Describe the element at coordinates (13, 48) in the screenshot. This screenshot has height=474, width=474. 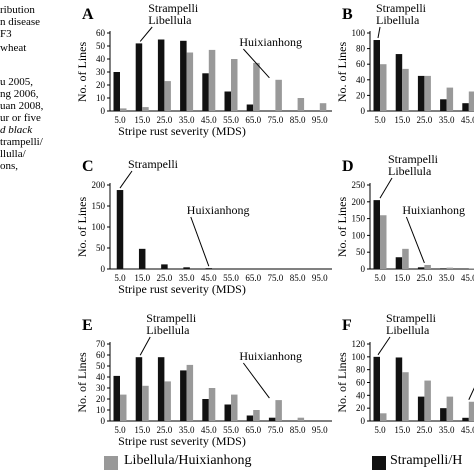
I see `caption-line: wheat` at that location.